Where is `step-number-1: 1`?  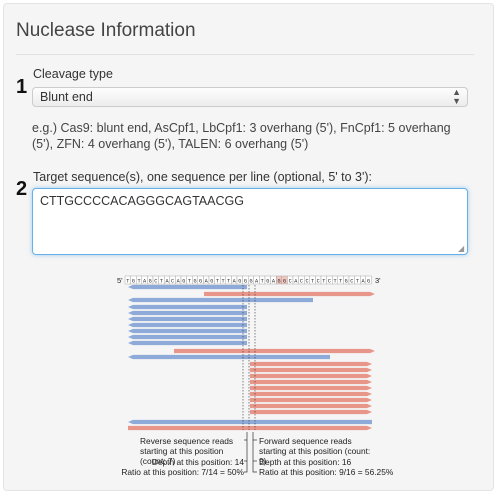 step-number-1: 1 is located at coordinates (22, 87).